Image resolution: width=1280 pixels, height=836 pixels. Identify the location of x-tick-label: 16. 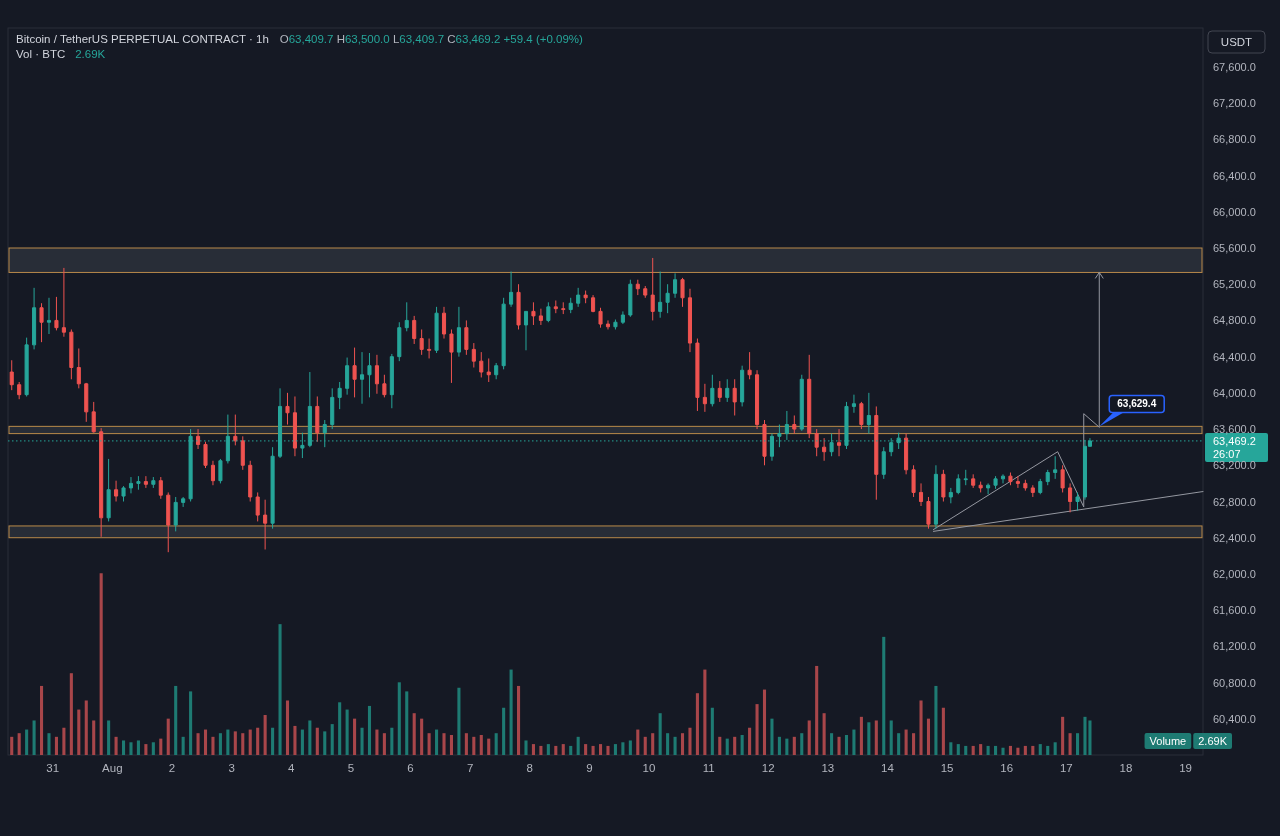
(1007, 768).